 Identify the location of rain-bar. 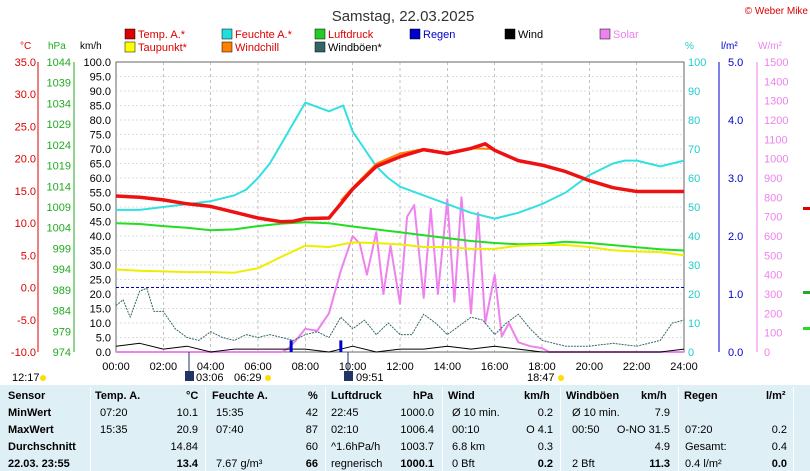
(341, 346).